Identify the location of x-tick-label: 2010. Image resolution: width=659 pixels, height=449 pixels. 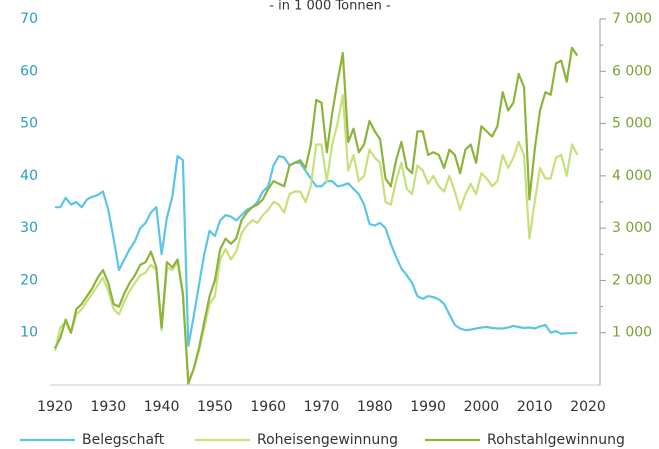
(535, 407).